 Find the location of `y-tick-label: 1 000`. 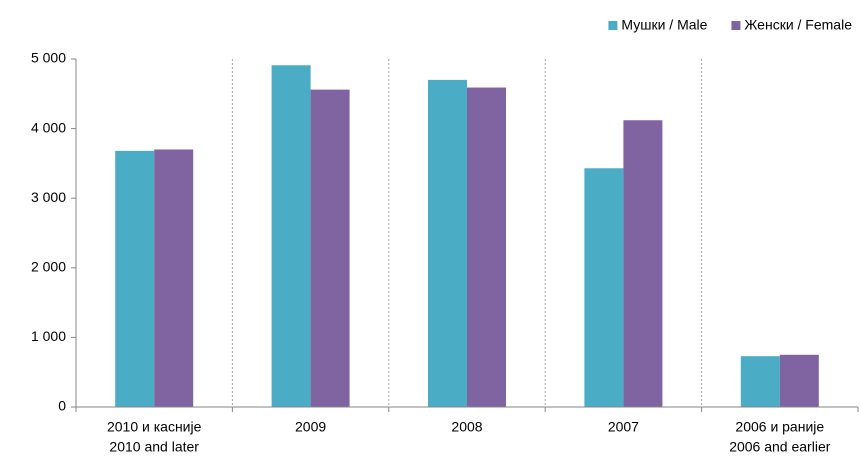

y-tick-label: 1 000 is located at coordinates (48, 336).